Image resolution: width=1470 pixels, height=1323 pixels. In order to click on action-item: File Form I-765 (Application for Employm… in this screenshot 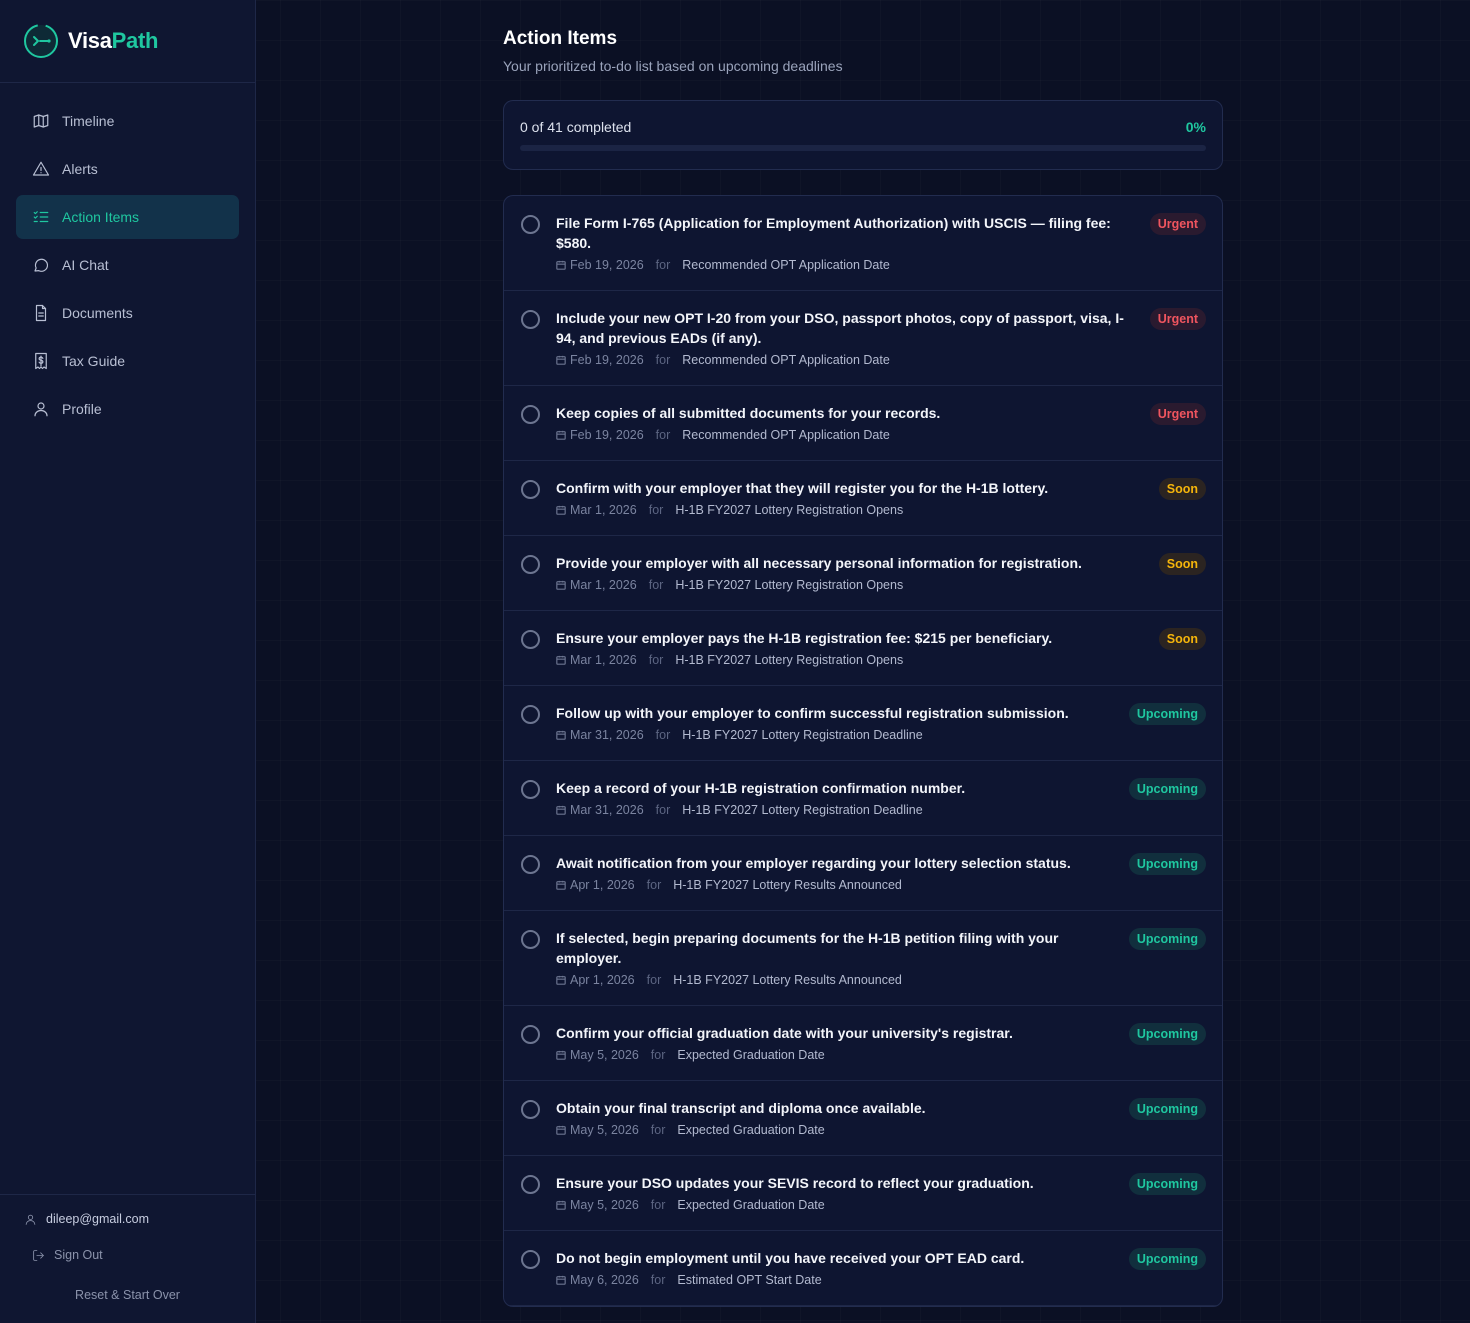, I will do `click(863, 243)`.